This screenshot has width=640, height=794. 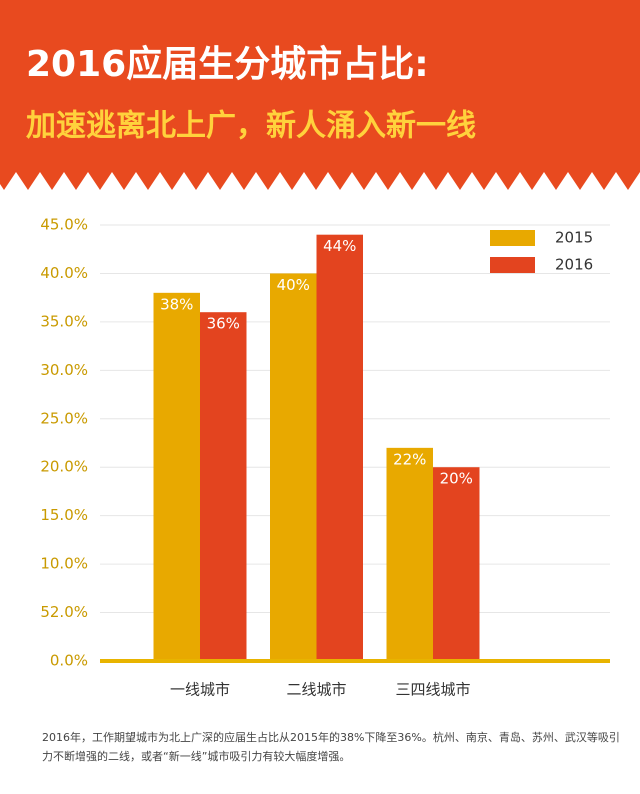 I want to click on x-tick-label: 一线城市, so click(x=200, y=690).